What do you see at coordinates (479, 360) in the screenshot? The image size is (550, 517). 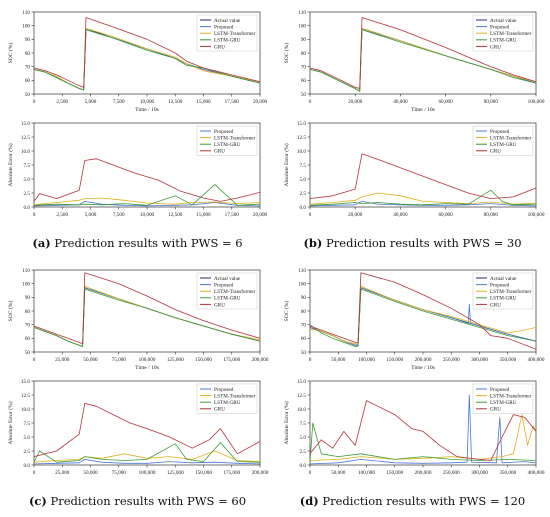 I see `x-tick-label: 300,000` at bounding box center [479, 360].